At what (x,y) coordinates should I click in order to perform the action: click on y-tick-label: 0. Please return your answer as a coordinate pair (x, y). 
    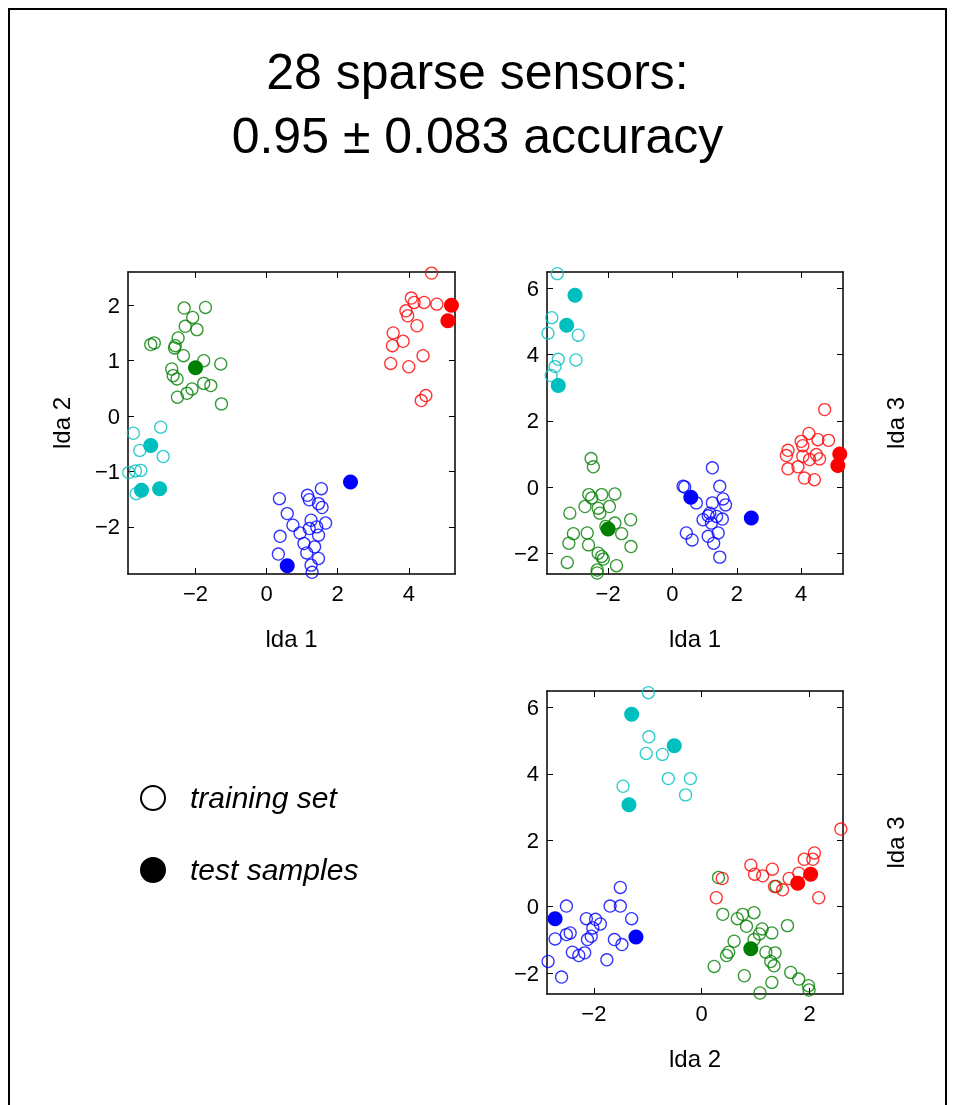
    Looking at the image, I should click on (532, 487).